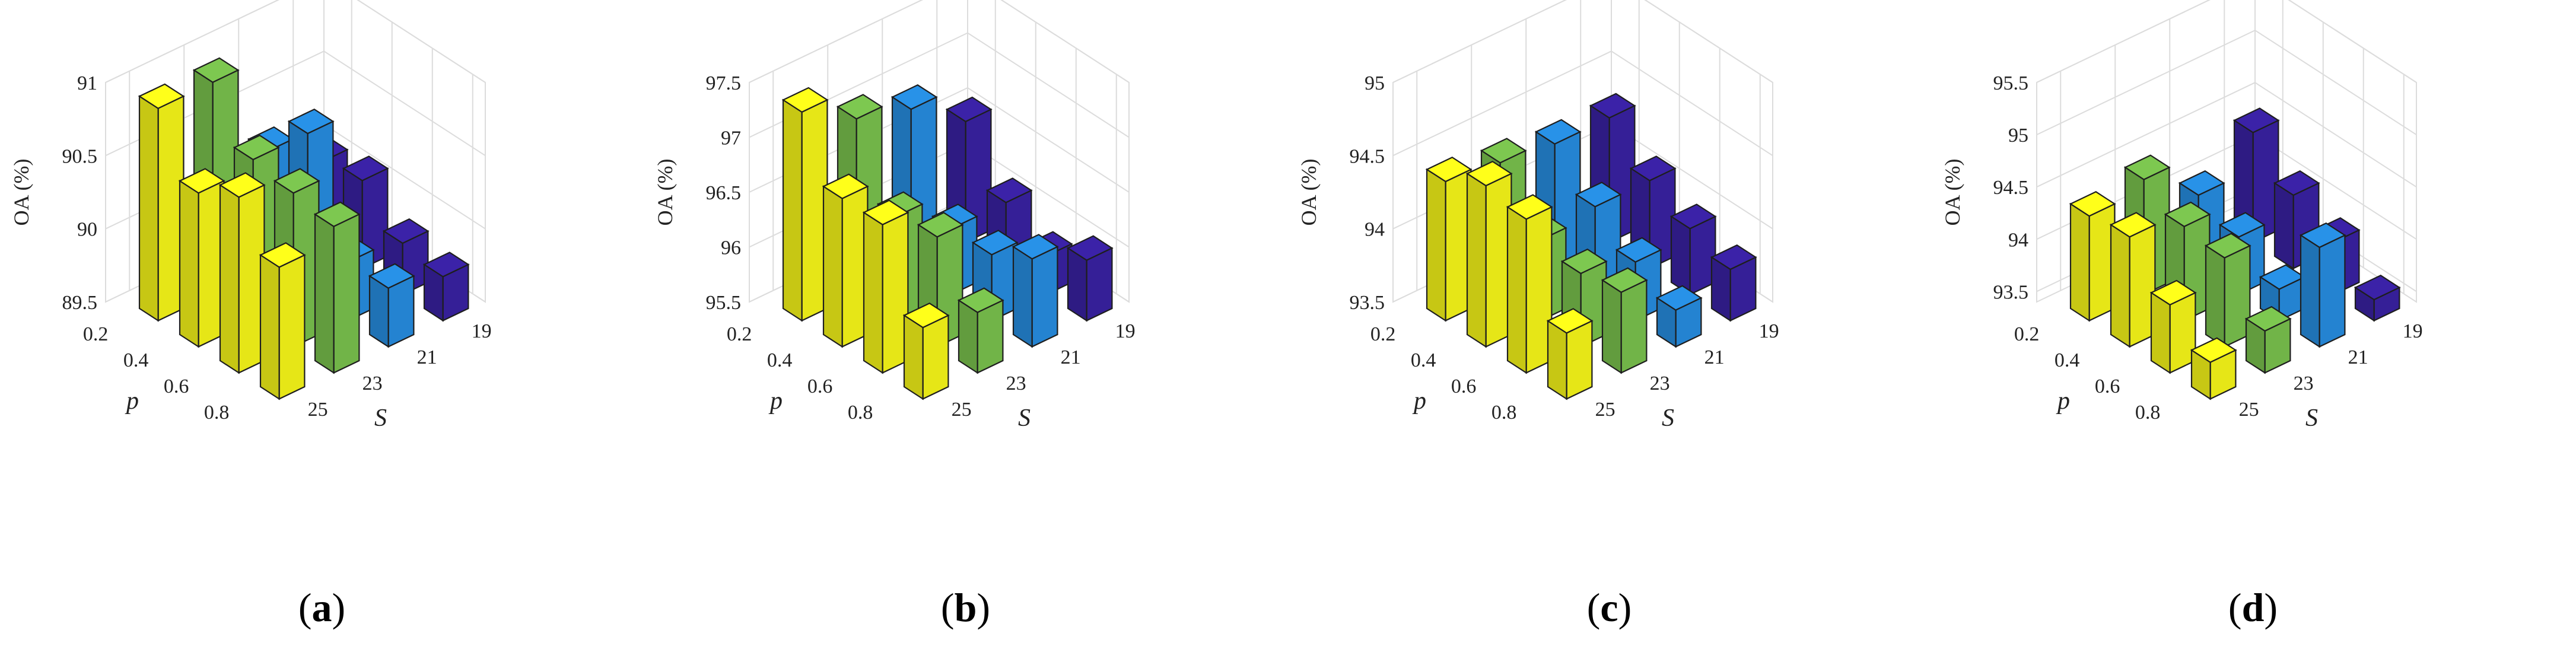 Image resolution: width=2576 pixels, height=662 pixels. I want to click on z-tick-label: 90, so click(87, 230).